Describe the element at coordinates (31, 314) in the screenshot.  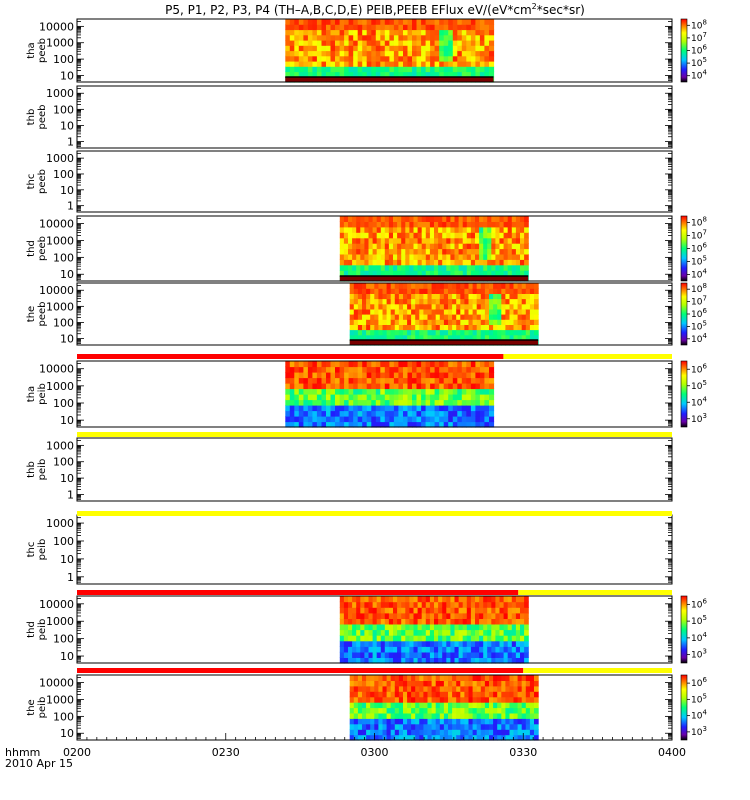
I see `y-label-probe: the` at that location.